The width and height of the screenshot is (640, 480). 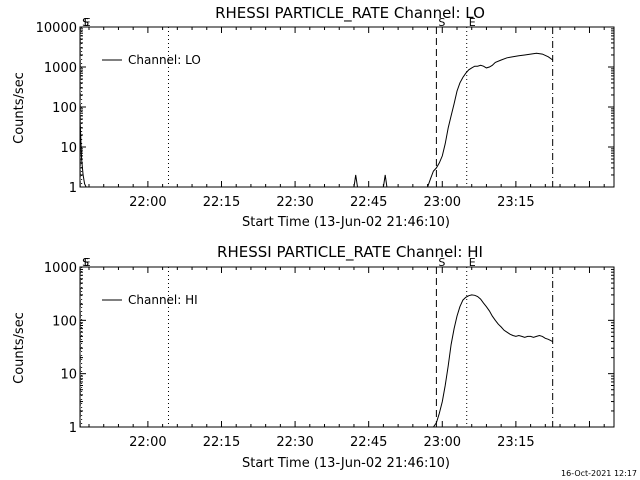 I want to click on y-tick-label: 10000, so click(x=56, y=28).